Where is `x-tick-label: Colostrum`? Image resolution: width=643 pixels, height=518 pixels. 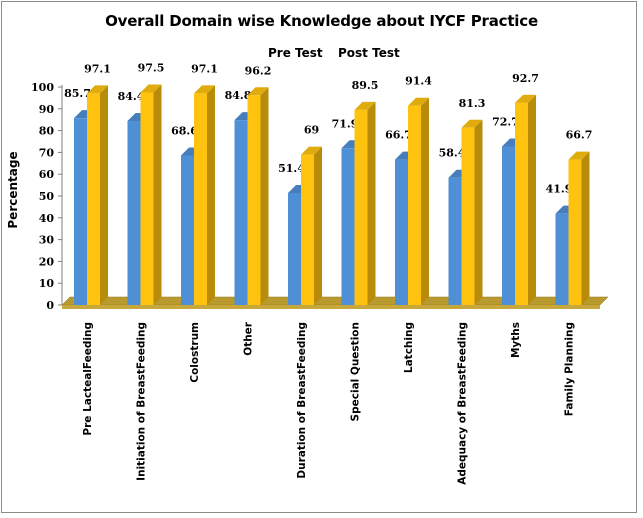 x-tick-label: Colostrum is located at coordinates (195, 352).